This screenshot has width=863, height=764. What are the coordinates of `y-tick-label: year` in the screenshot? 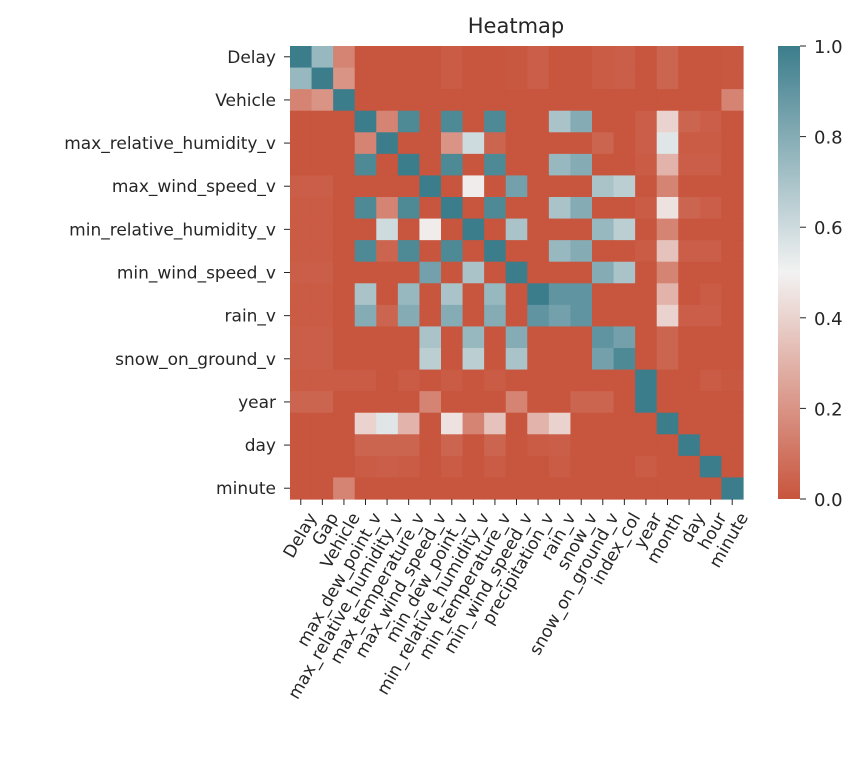 It's located at (257, 403).